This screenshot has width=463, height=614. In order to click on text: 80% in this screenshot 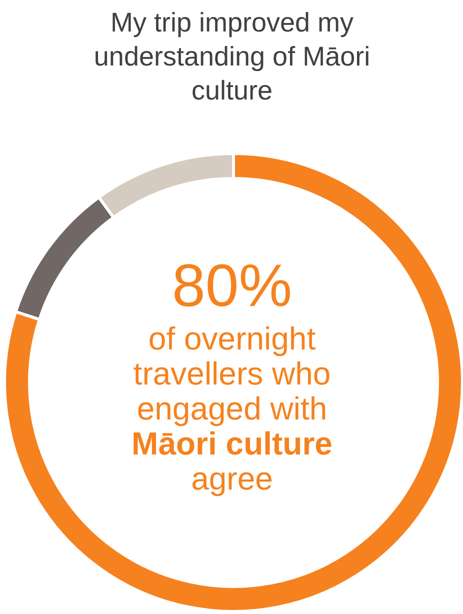, I will do `click(232, 285)`.